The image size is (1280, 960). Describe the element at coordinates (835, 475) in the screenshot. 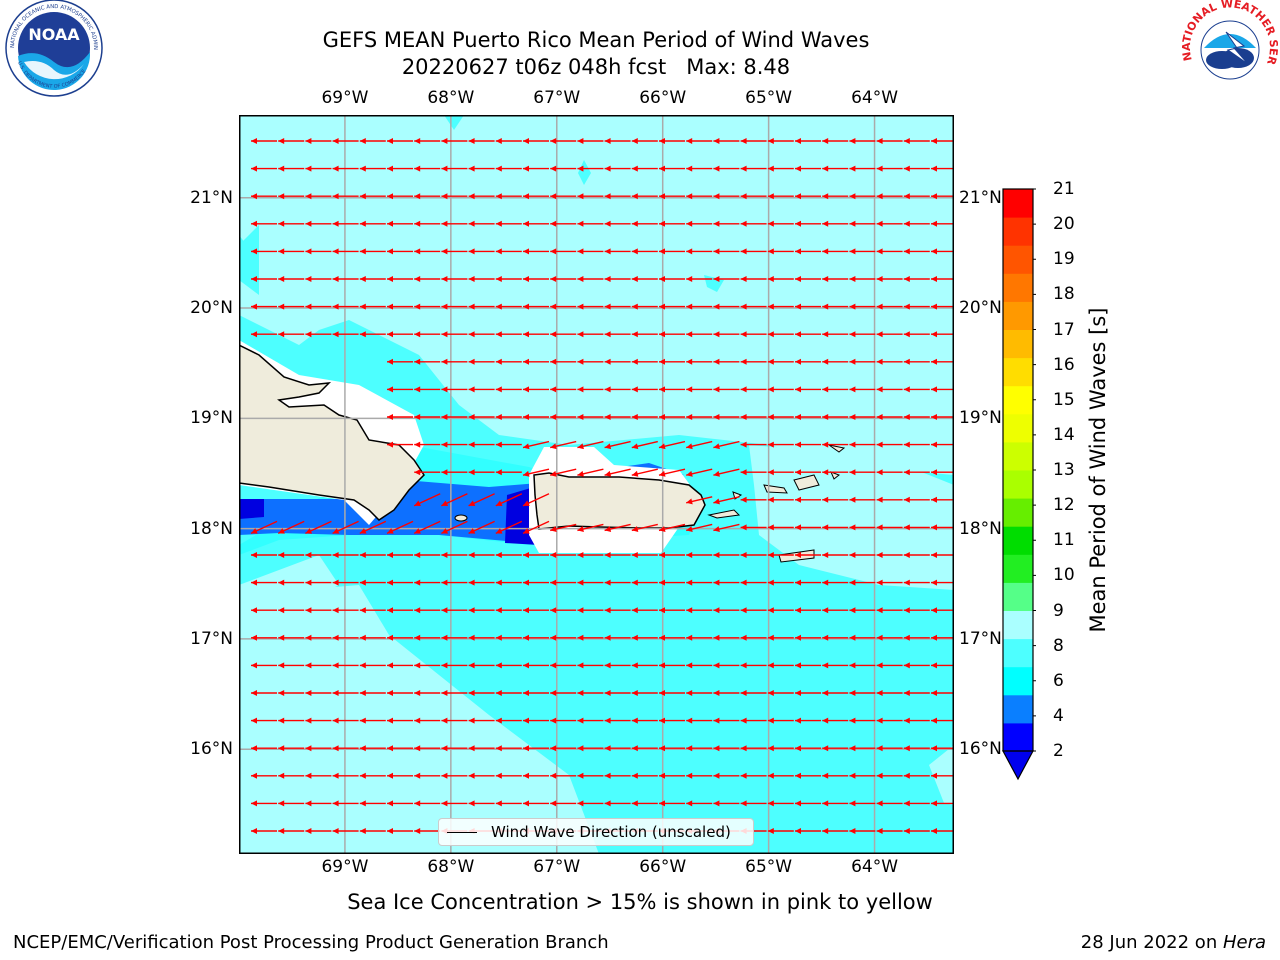

I see `saba-island` at that location.